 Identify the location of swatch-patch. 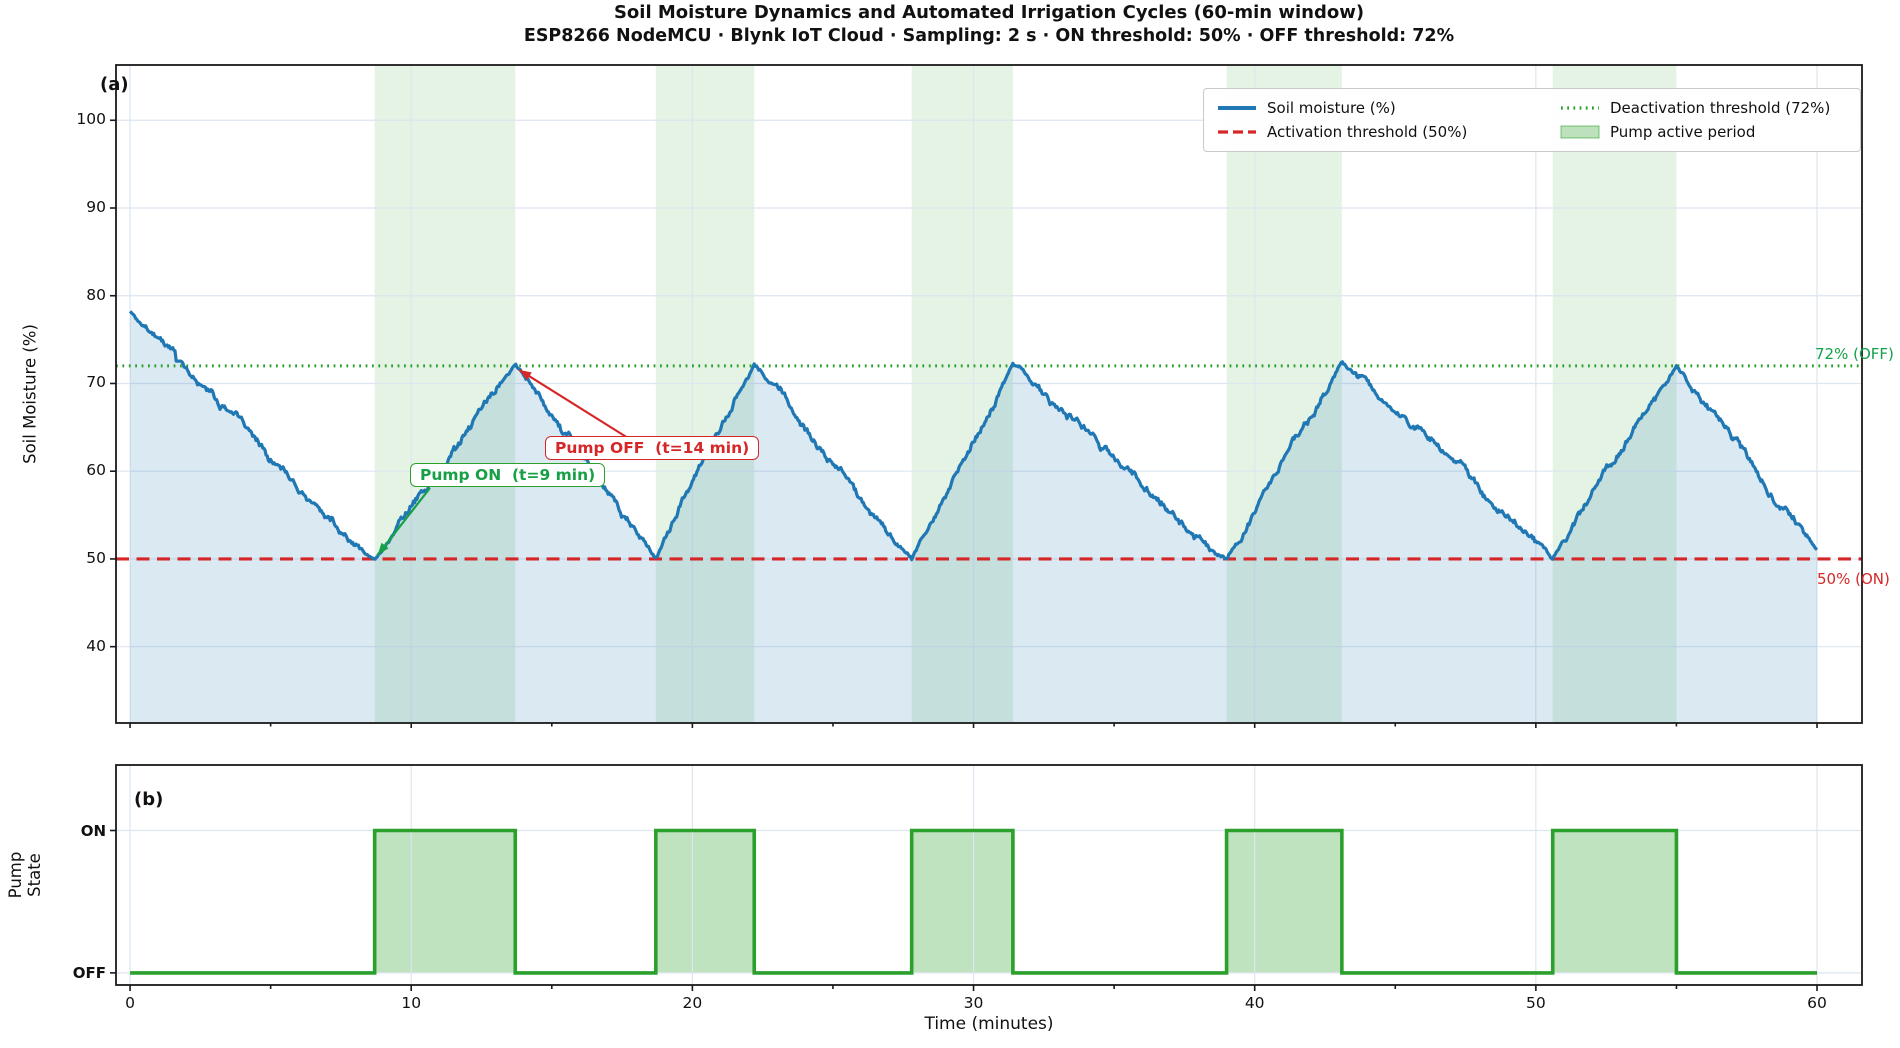
(1580, 132).